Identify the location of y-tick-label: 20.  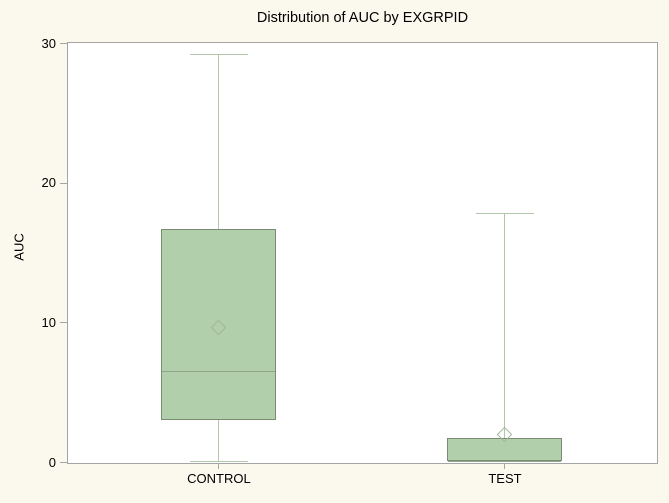
(48, 183).